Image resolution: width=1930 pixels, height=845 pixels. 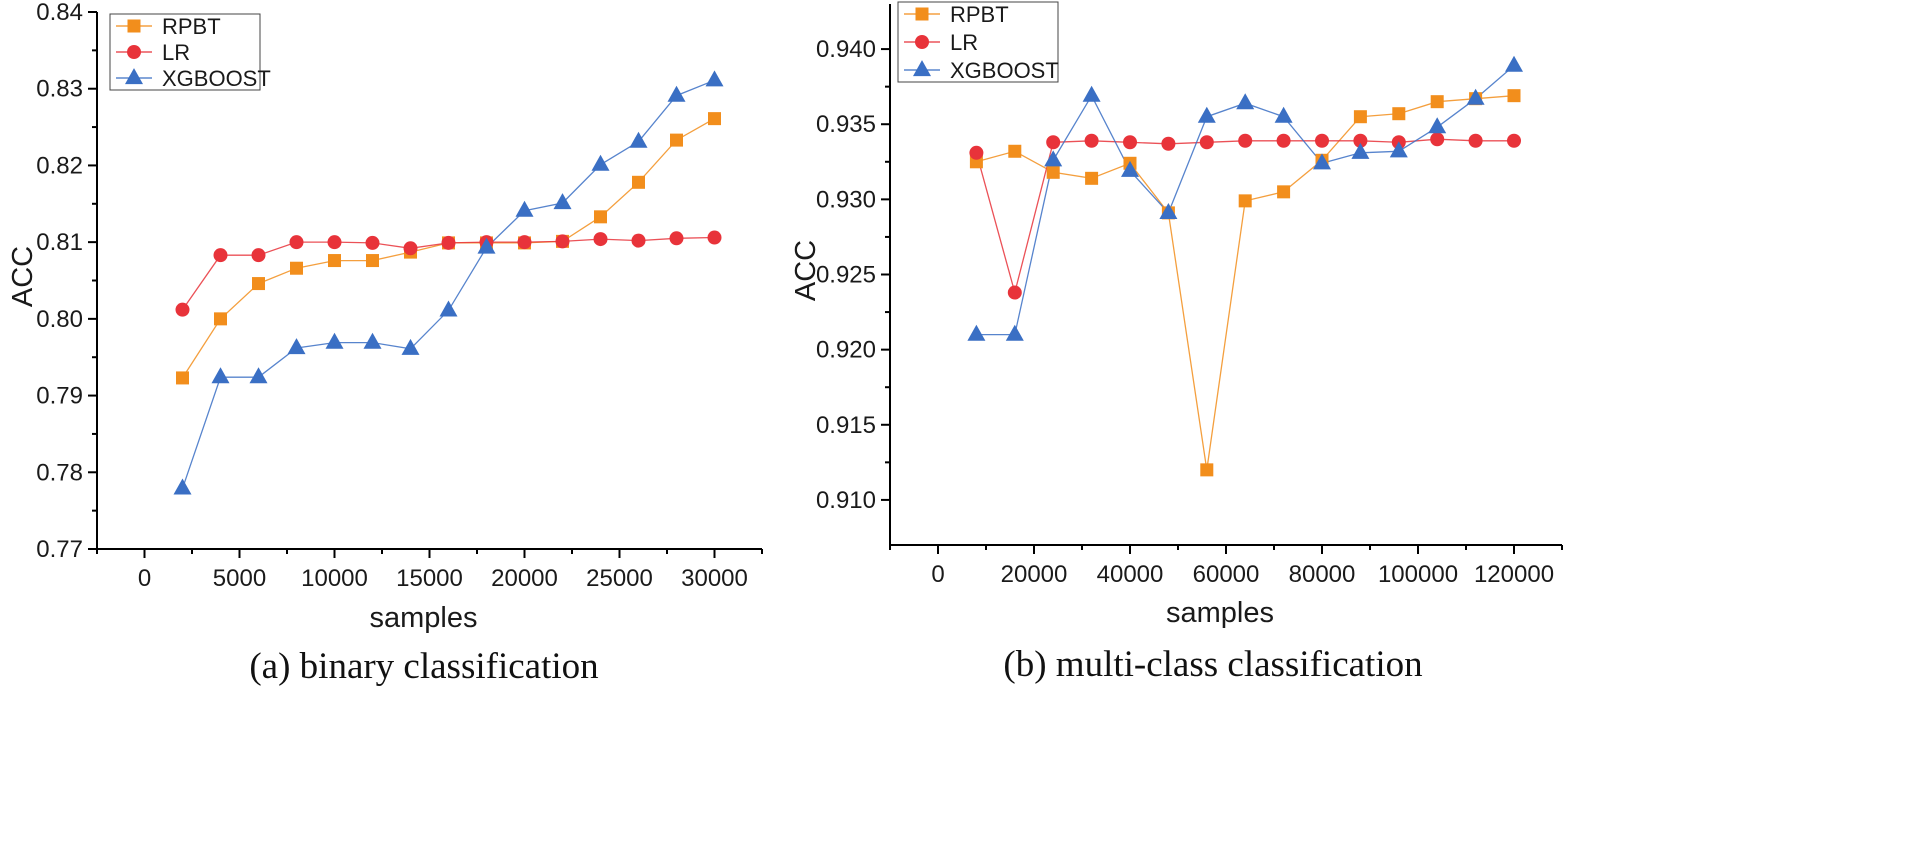 What do you see at coordinates (59, 165) in the screenshot?
I see `y-tick-label: 0.82` at bounding box center [59, 165].